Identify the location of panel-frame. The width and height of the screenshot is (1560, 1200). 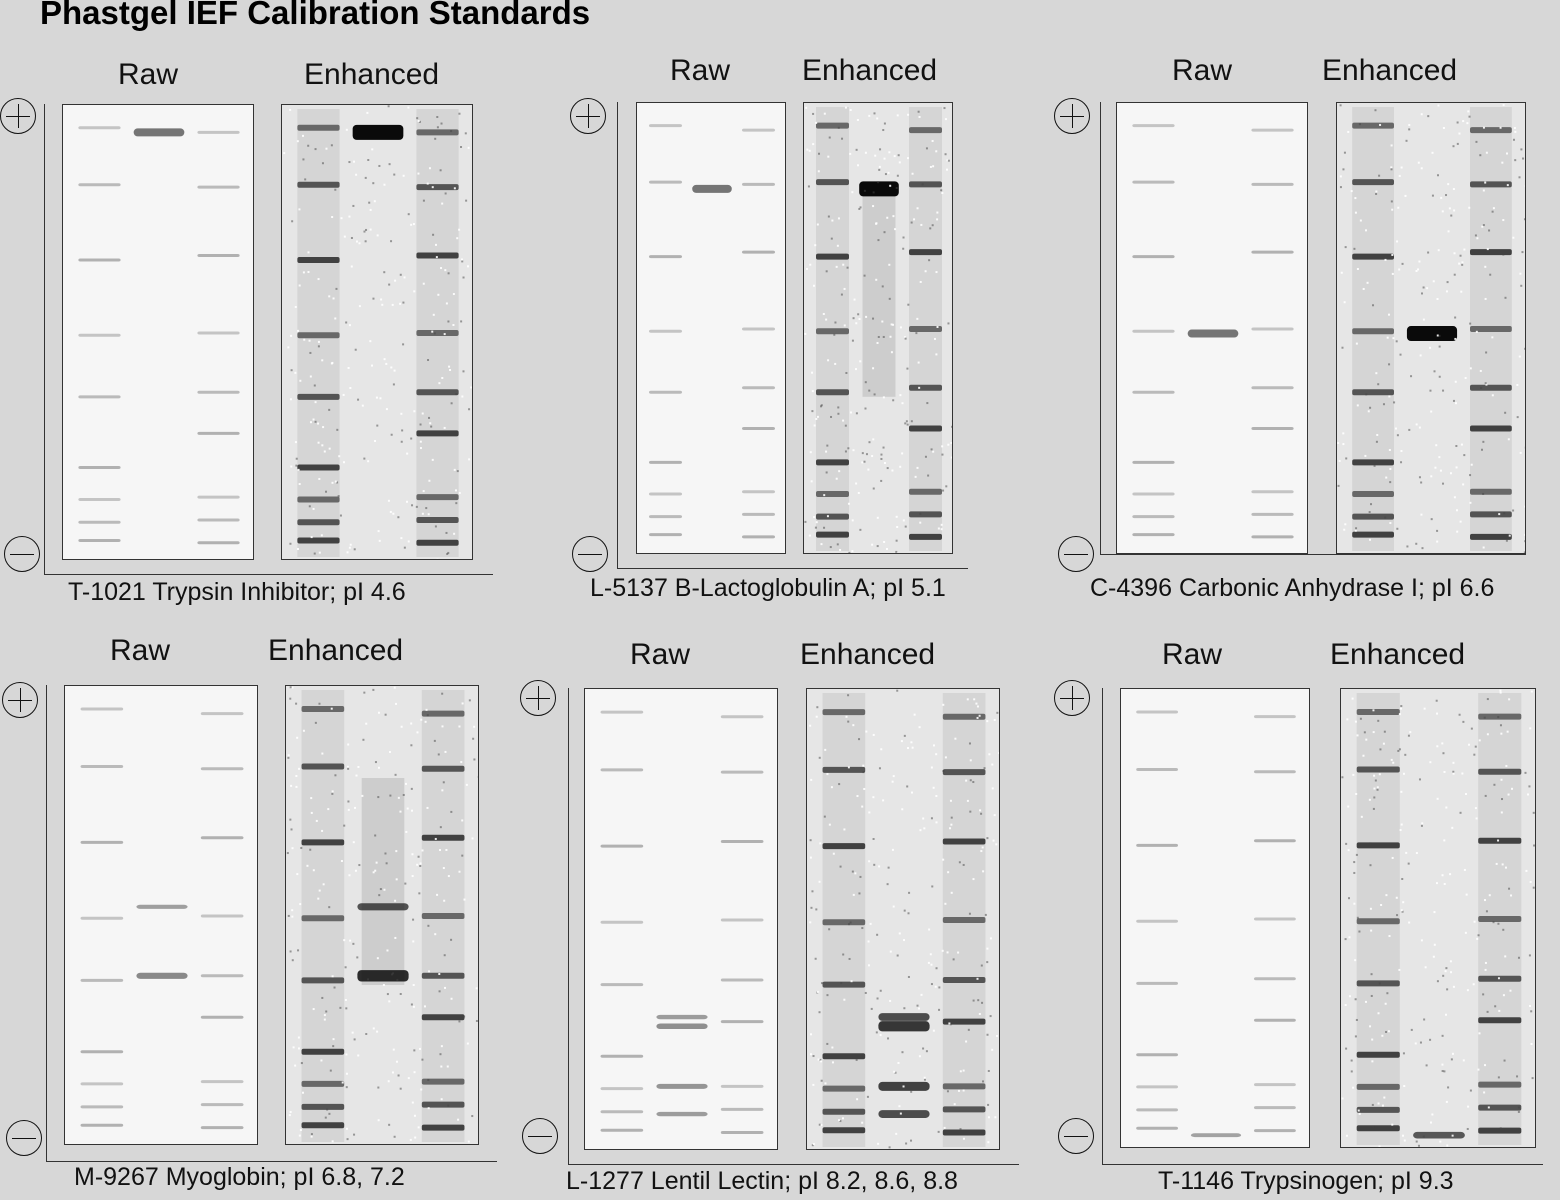
(1322, 926).